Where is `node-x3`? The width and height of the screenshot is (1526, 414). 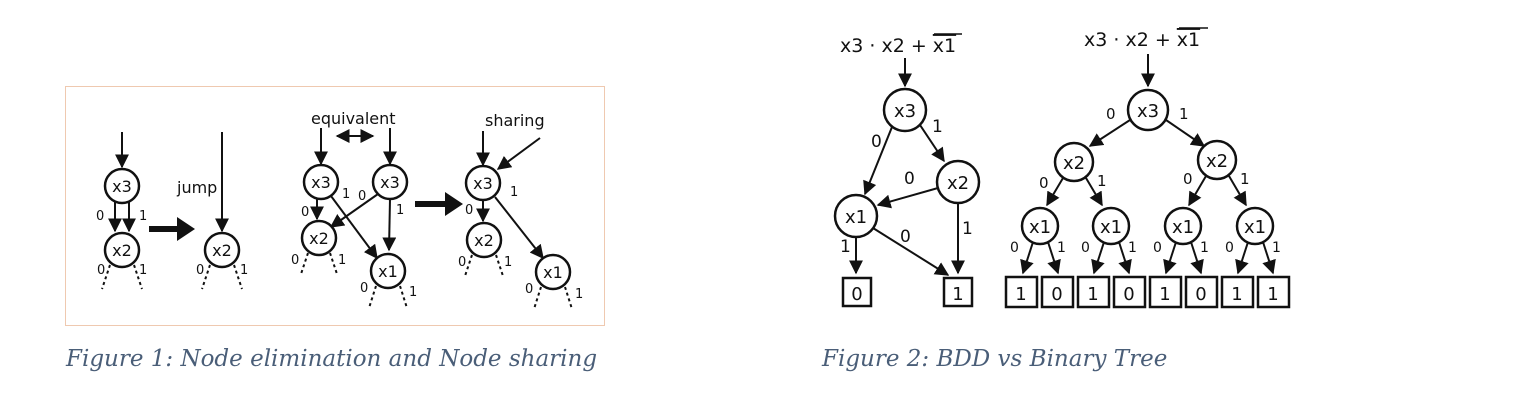 node-x3 is located at coordinates (122, 186).